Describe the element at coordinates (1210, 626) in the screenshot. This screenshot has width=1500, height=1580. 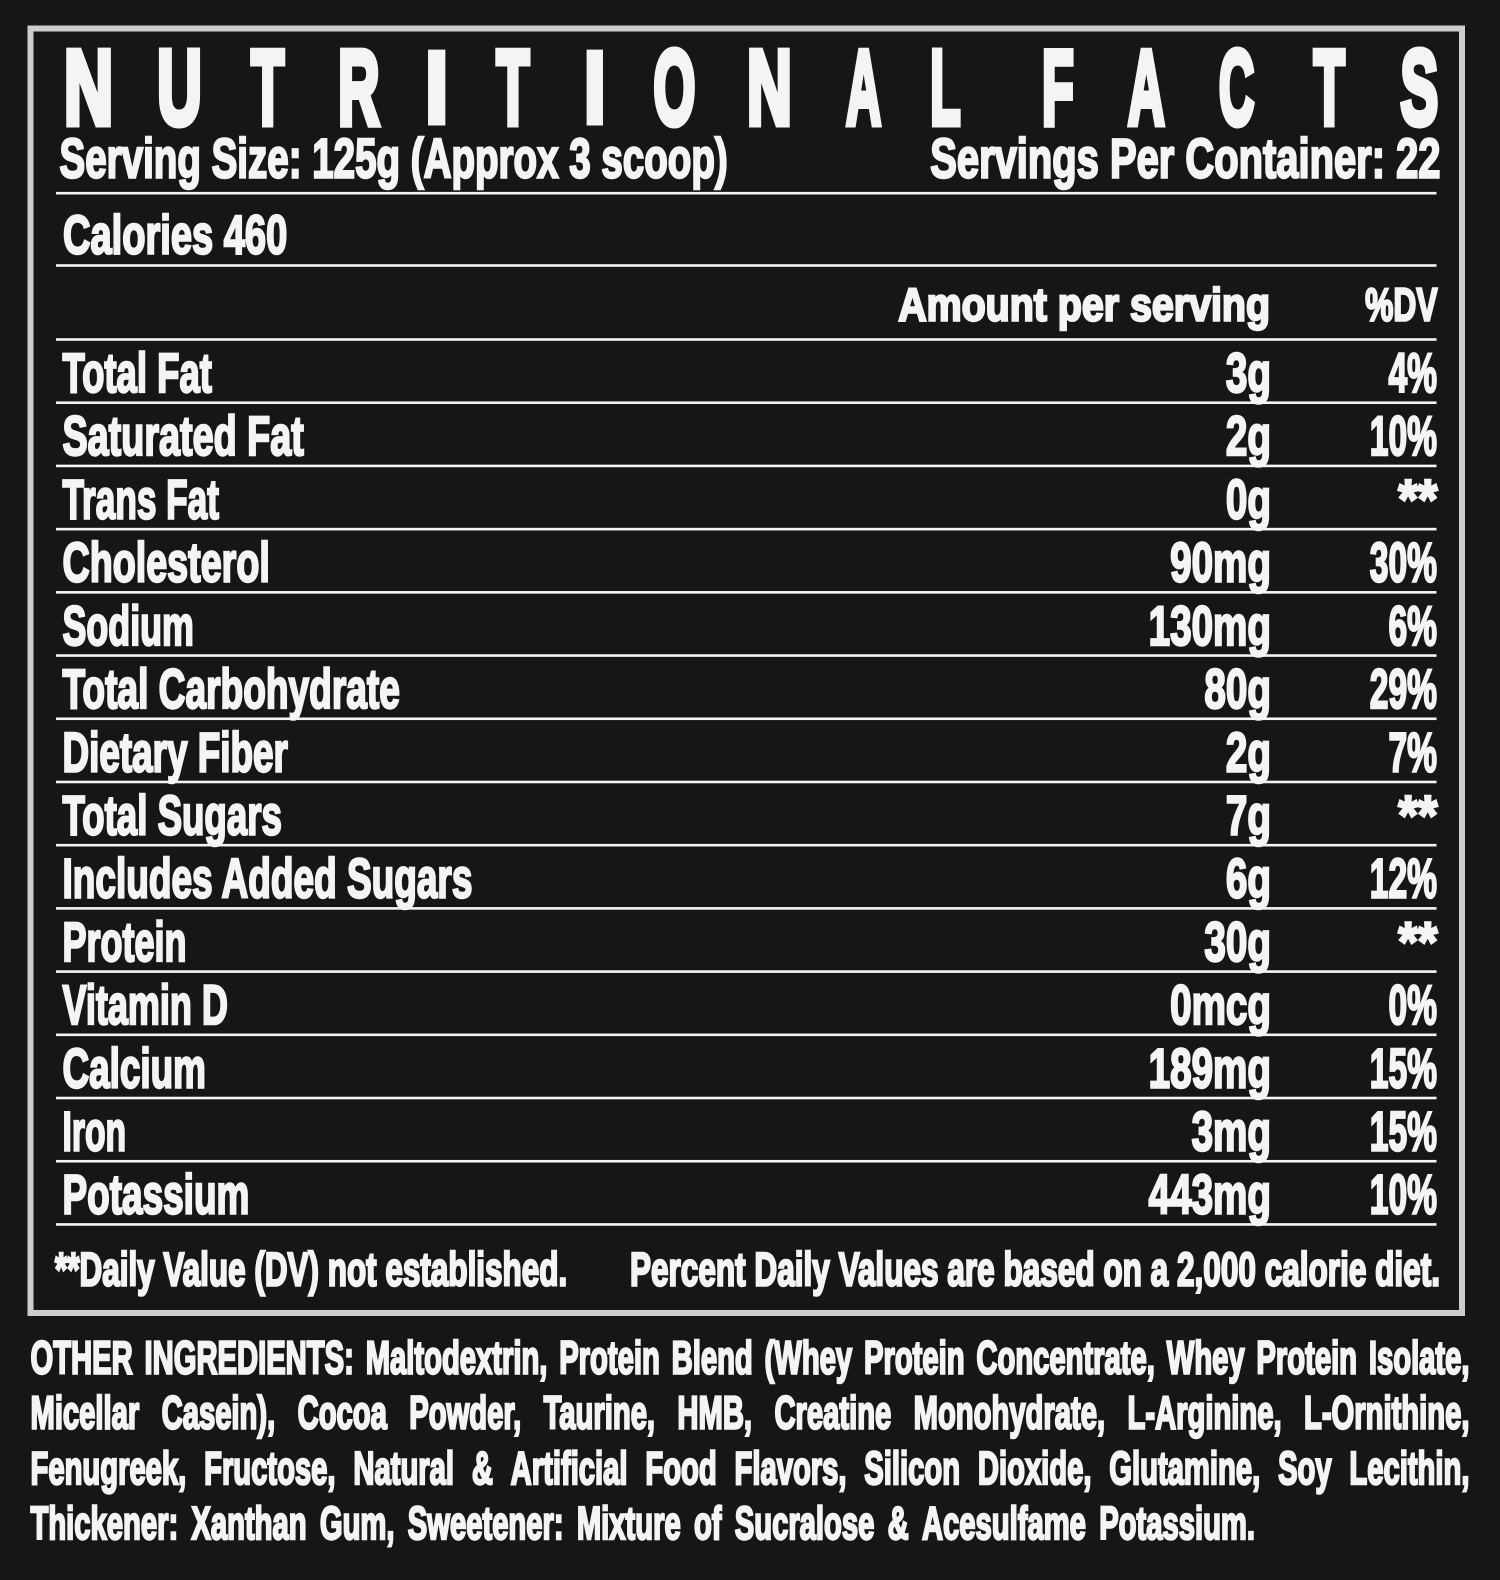
I see `svg-text: 130mg` at that location.